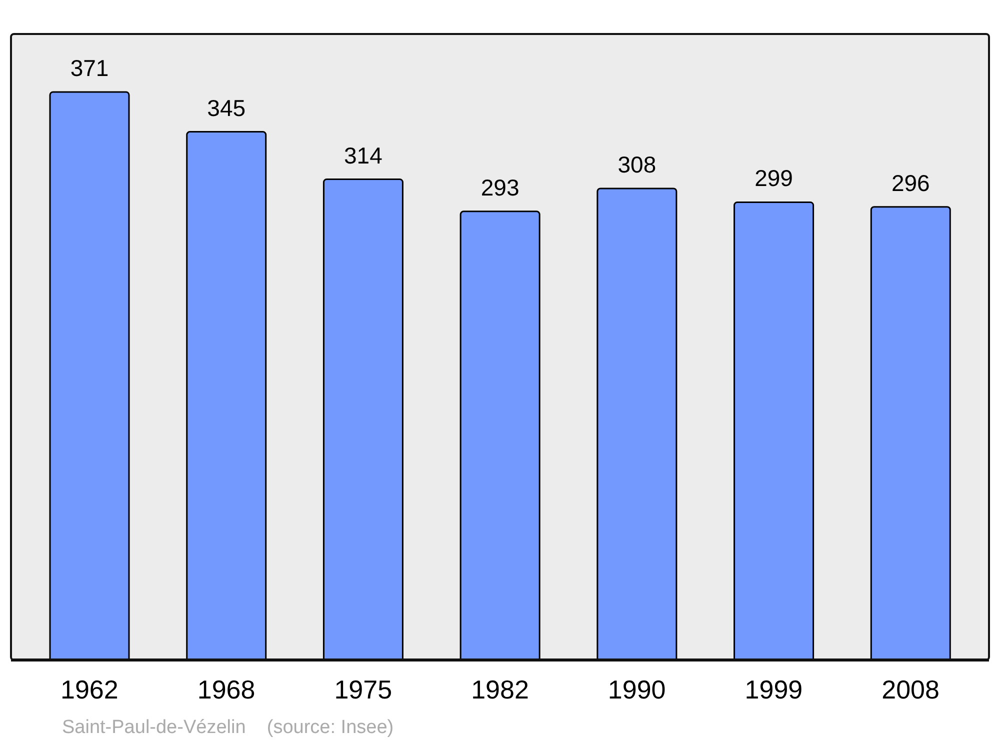  What do you see at coordinates (363, 689) in the screenshot?
I see `x-tick-label: 1975` at bounding box center [363, 689].